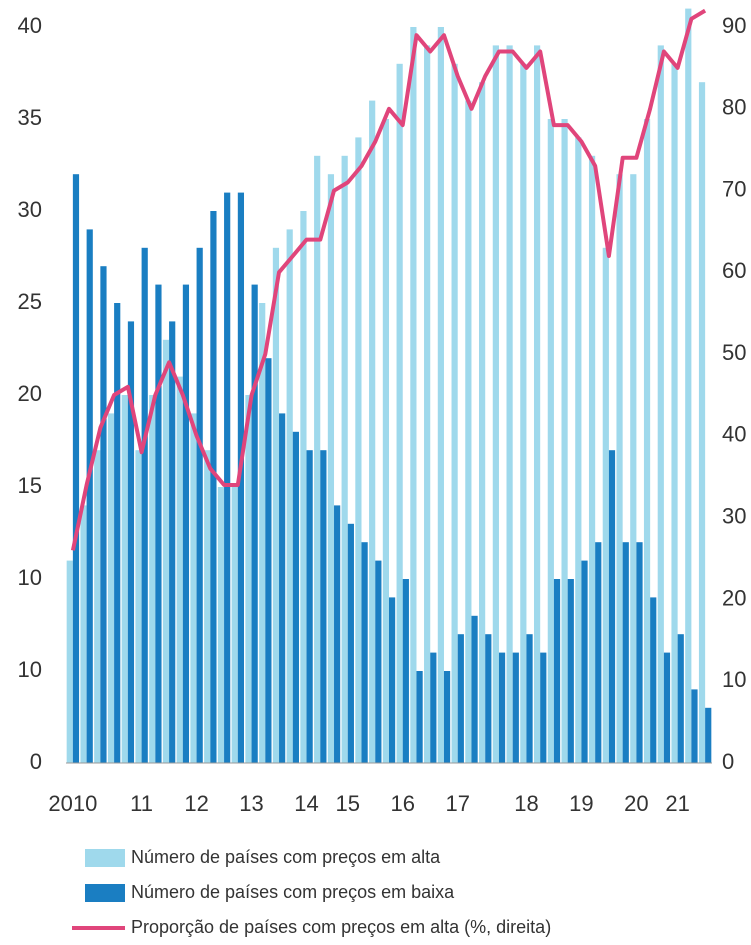 The width and height of the screenshot is (751, 945). I want to click on y2-tick-label: 40, so click(734, 434).